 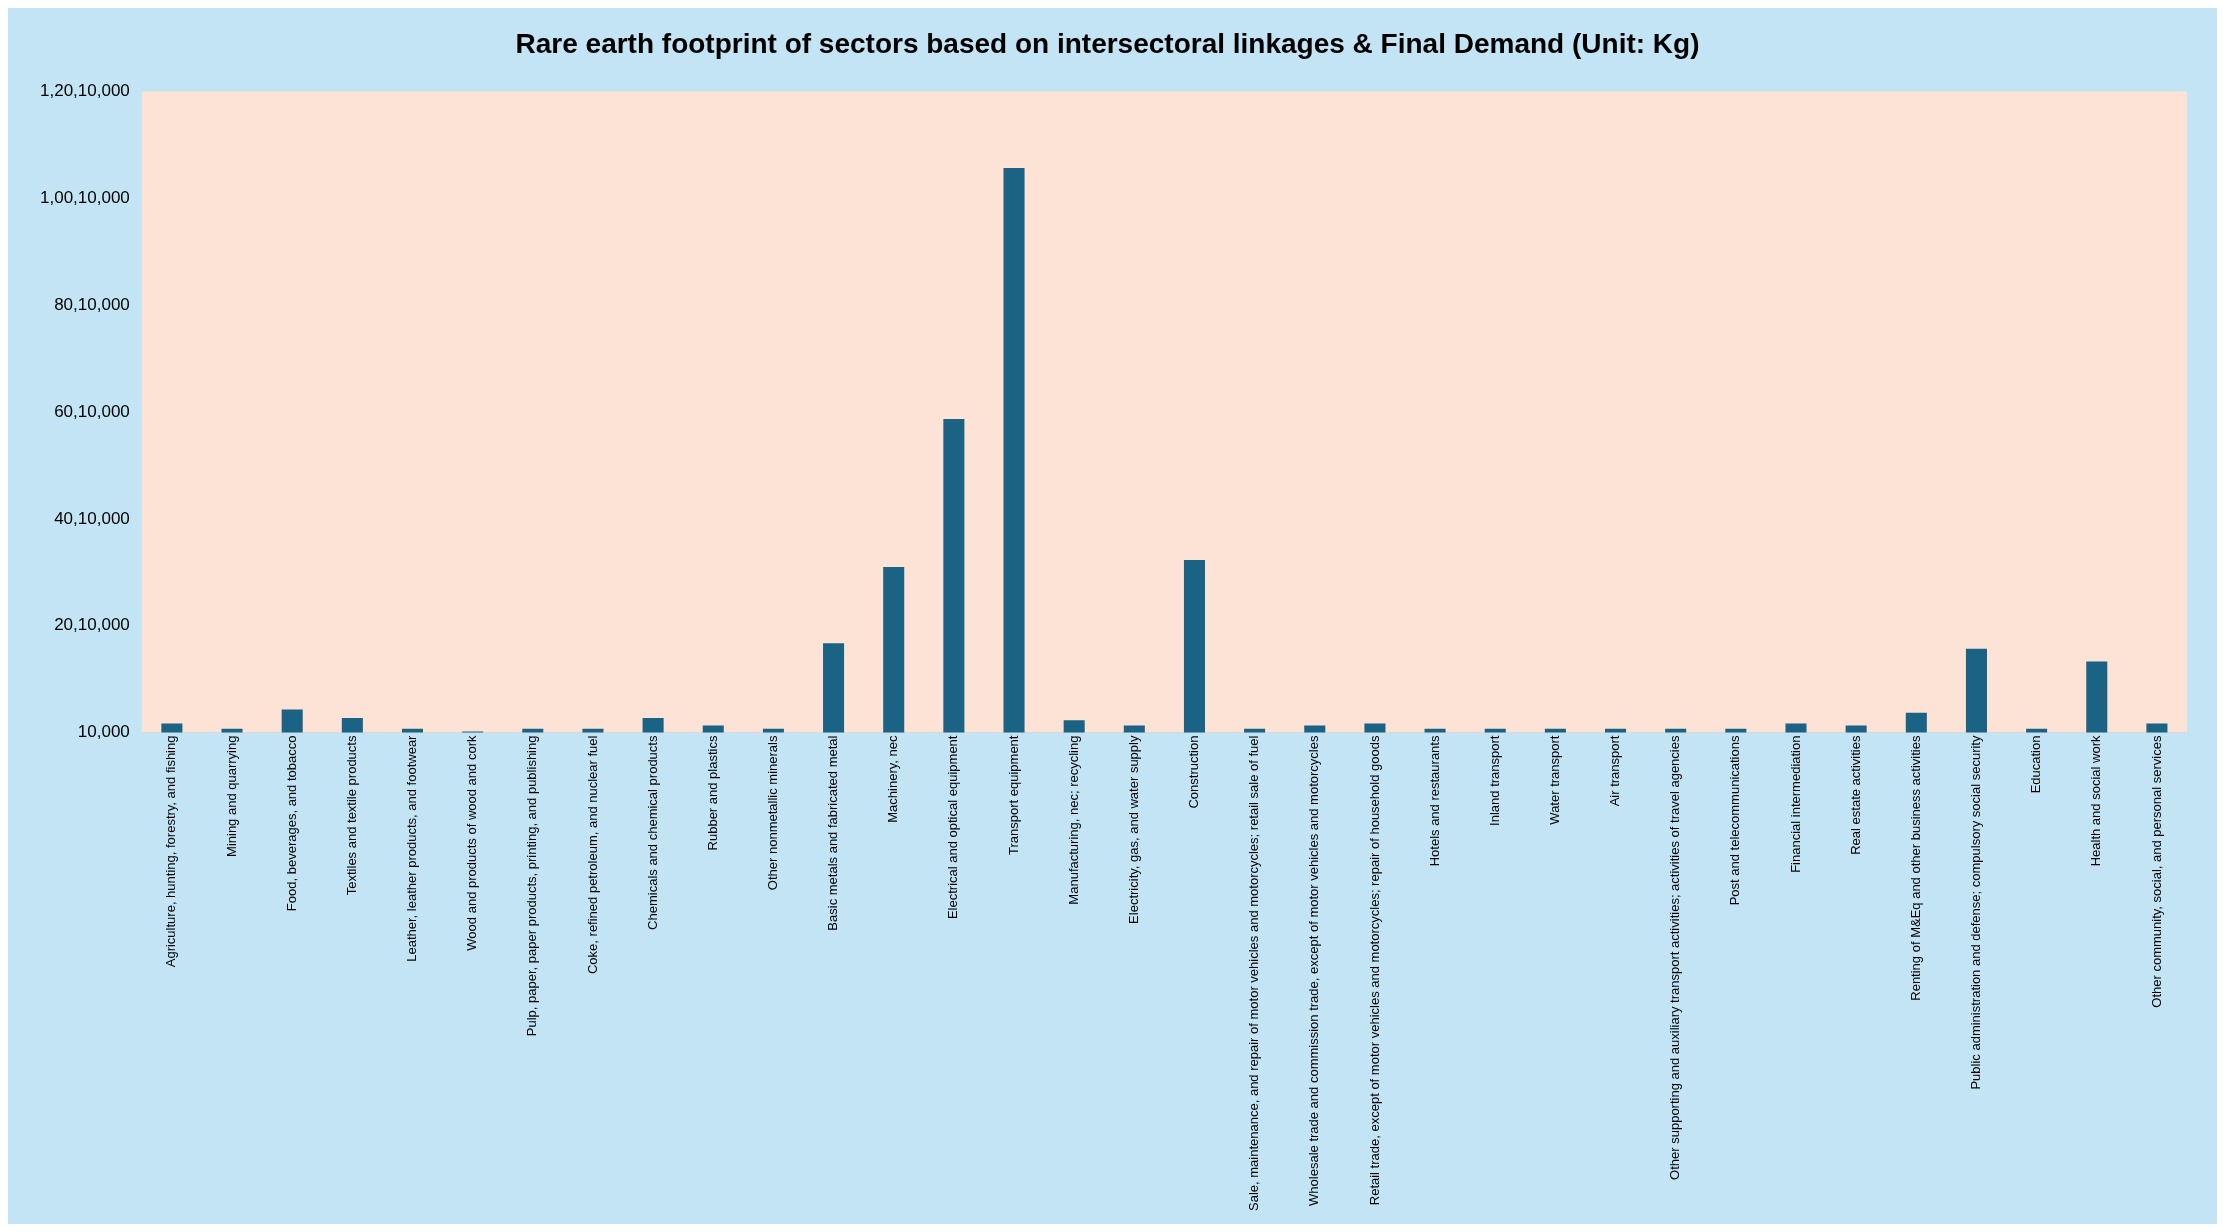 I want to click on x-tick-label: Rubber and plastics, so click(x=712, y=793).